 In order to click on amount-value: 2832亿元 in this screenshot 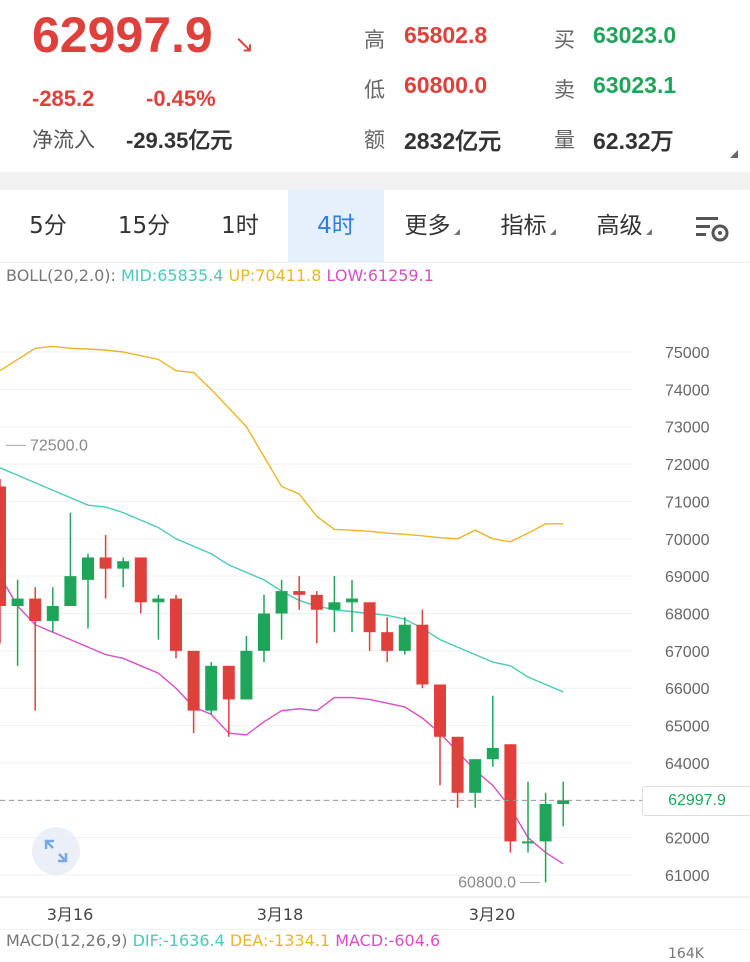, I will do `click(453, 141)`.